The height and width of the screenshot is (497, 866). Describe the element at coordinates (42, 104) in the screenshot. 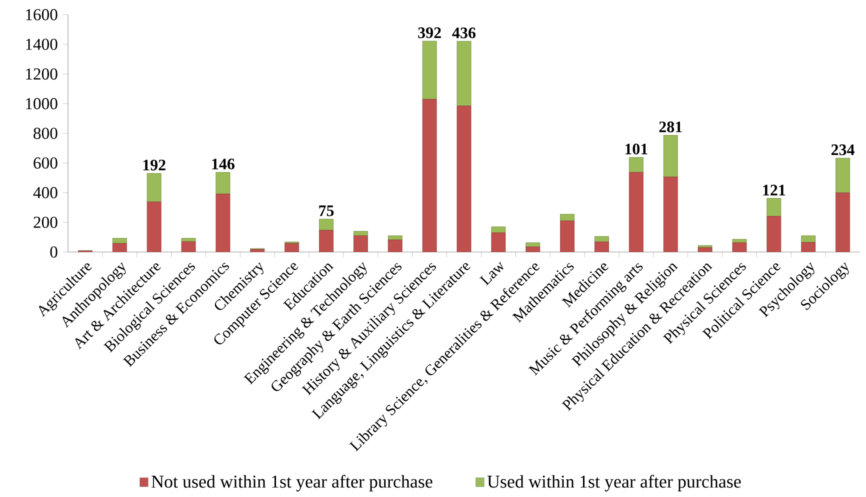

I see `y-tick-label: 1000` at that location.